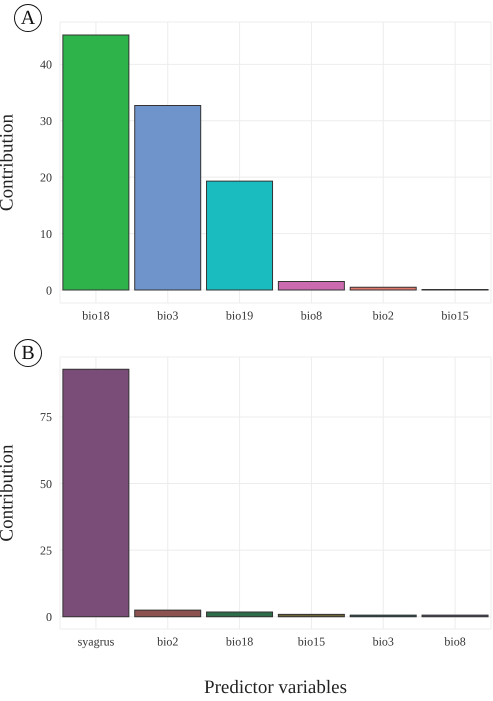  I want to click on x-tick-label: bio19, so click(240, 315).